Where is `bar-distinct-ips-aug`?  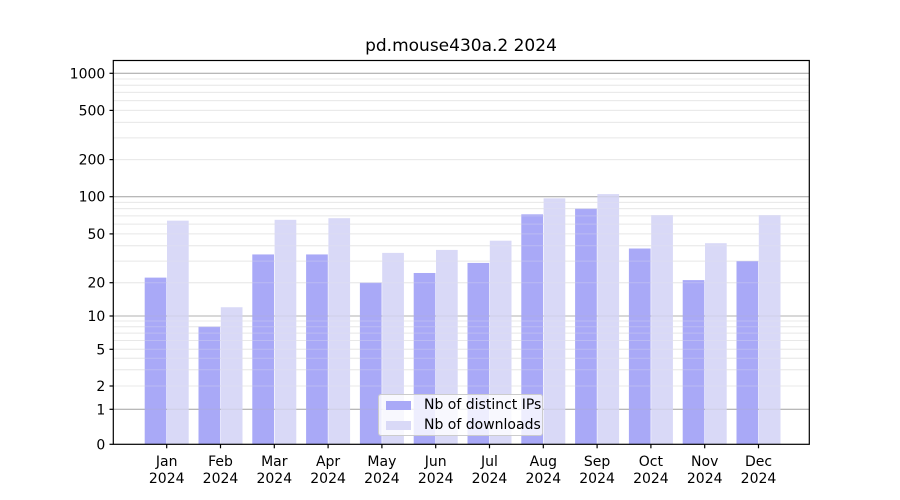
bar-distinct-ips-aug is located at coordinates (532, 329).